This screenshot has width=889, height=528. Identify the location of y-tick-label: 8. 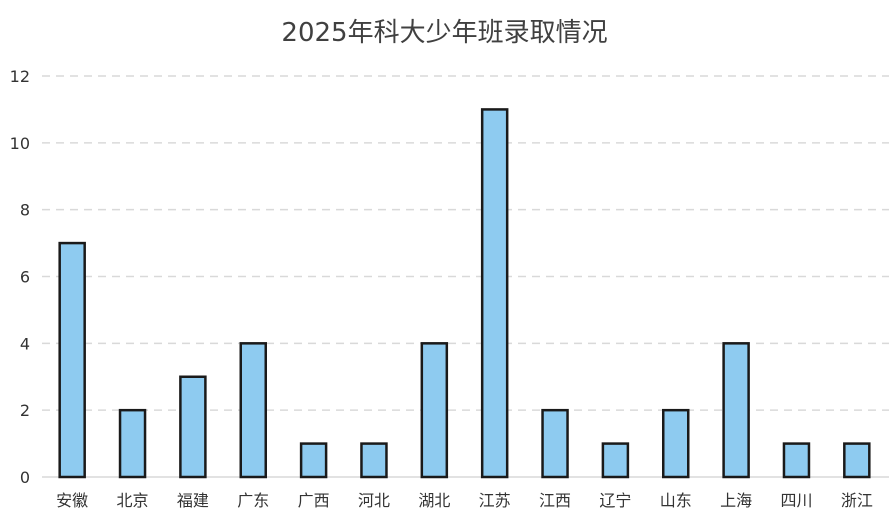
(25, 210).